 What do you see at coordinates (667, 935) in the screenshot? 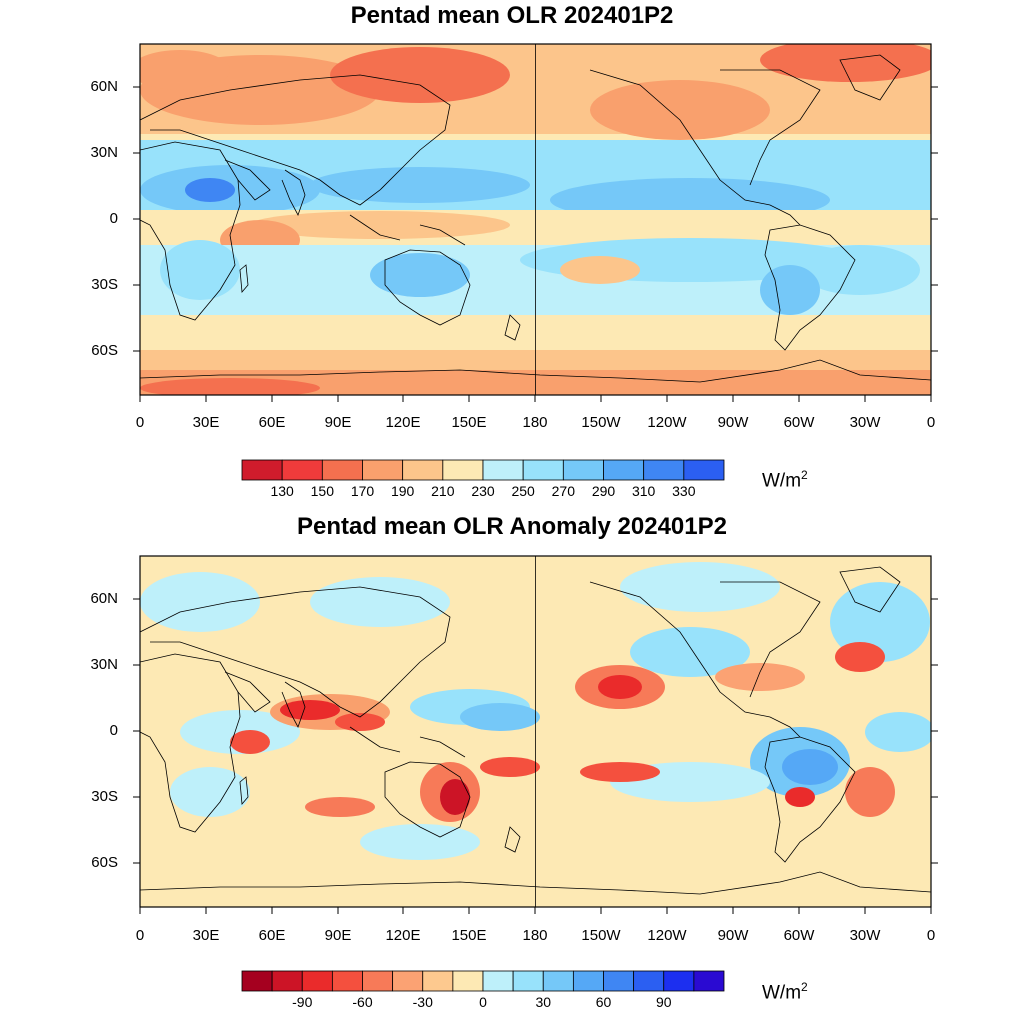
I see `panel2-lon-label: 120W` at bounding box center [667, 935].